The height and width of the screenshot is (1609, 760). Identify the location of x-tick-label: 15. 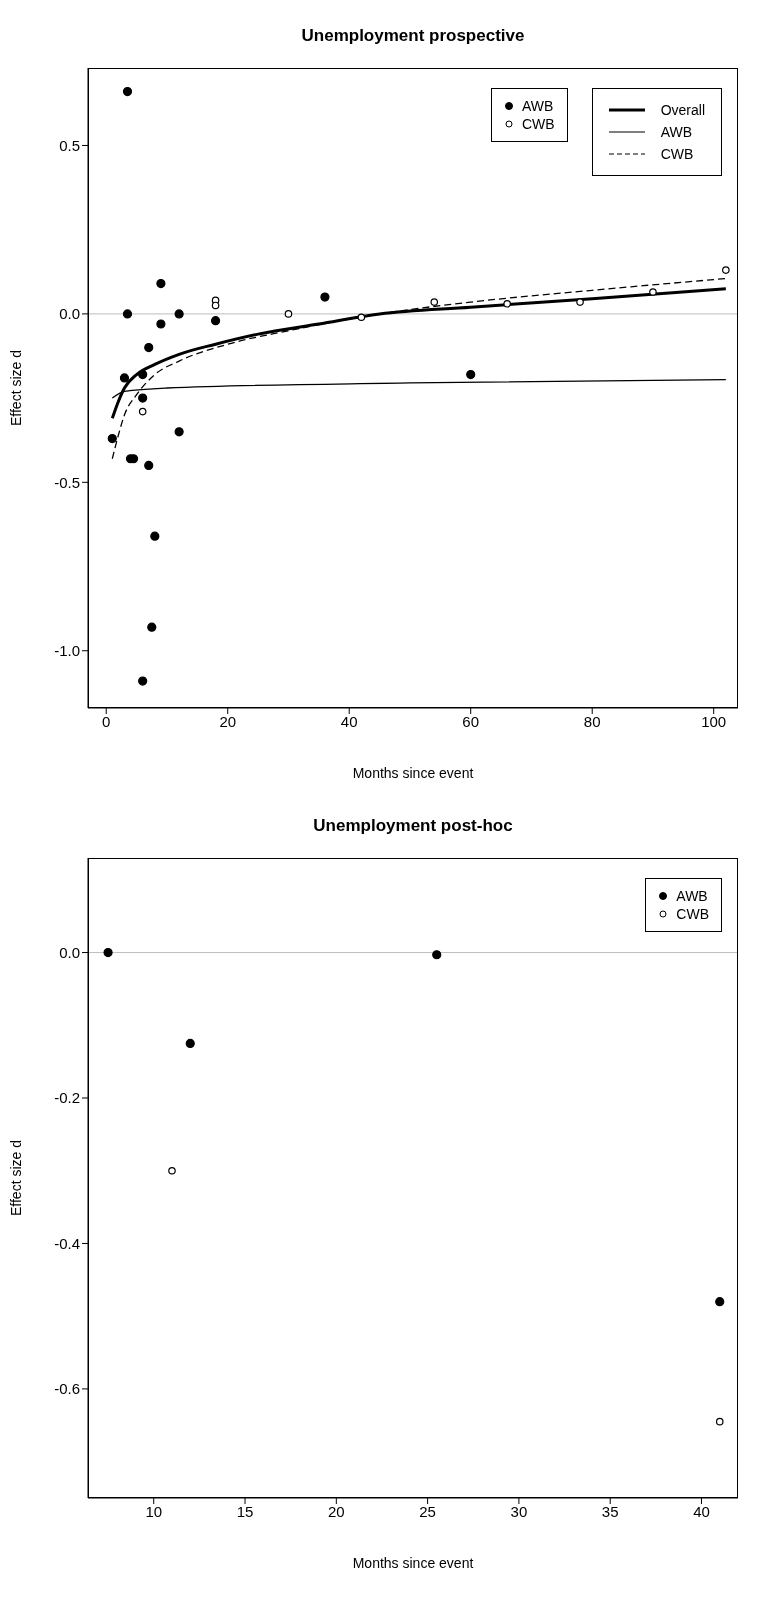
(245, 1511).